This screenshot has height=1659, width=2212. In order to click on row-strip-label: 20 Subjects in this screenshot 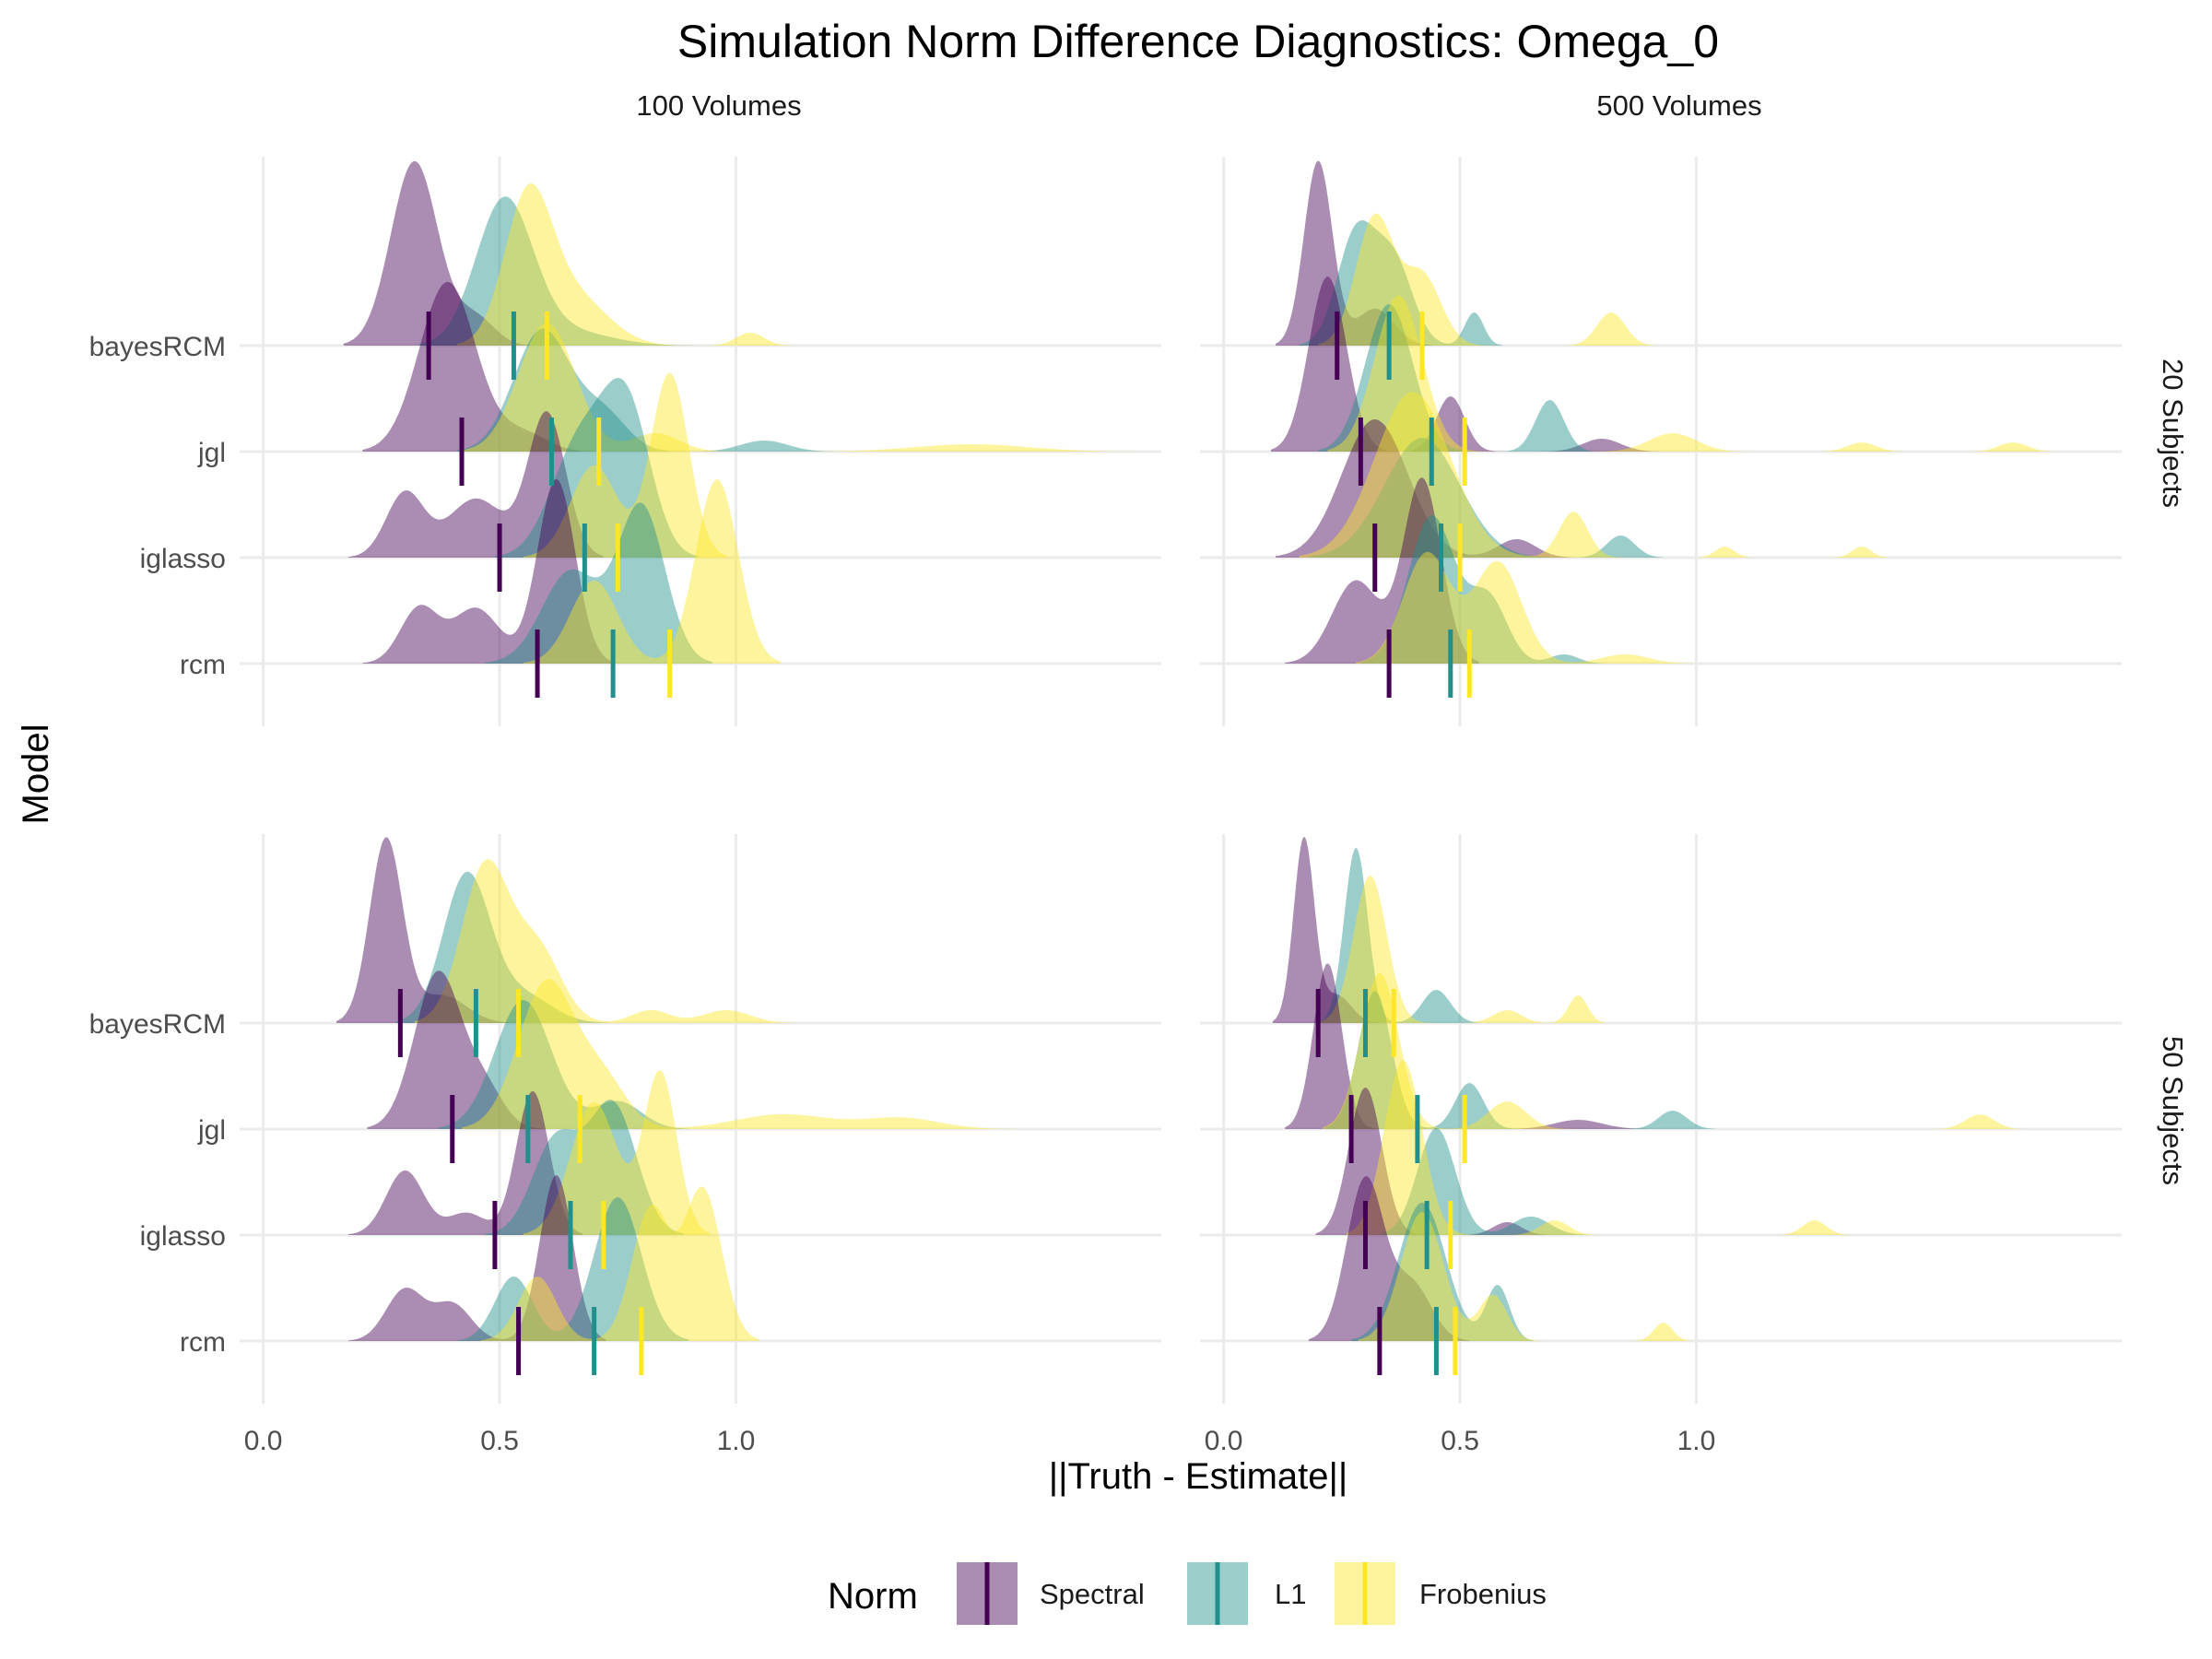, I will do `click(2173, 433)`.